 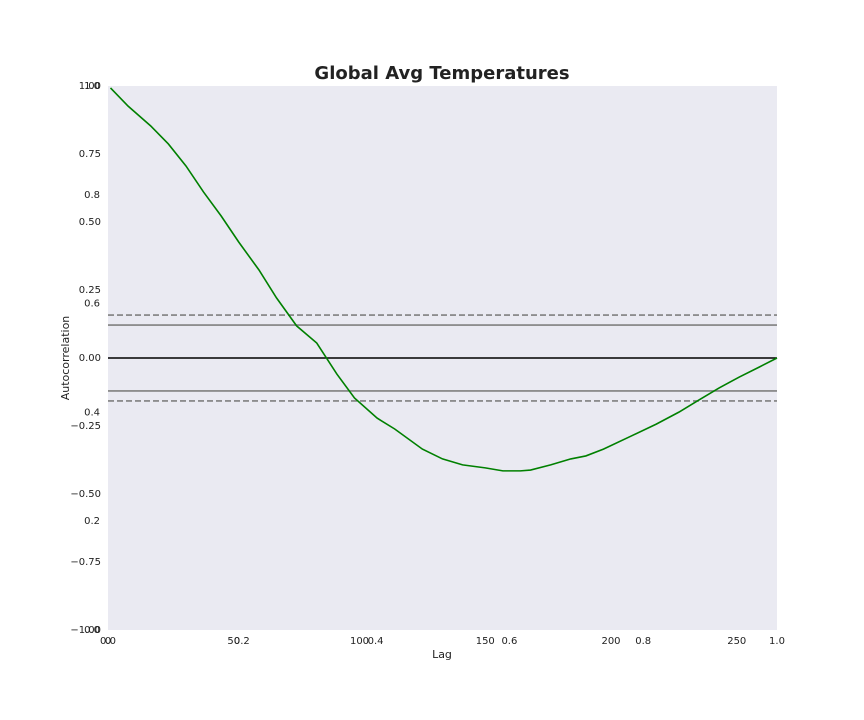 What do you see at coordinates (643, 641) in the screenshot?
I see `overlay-x-tick-label: 0.8` at bounding box center [643, 641].